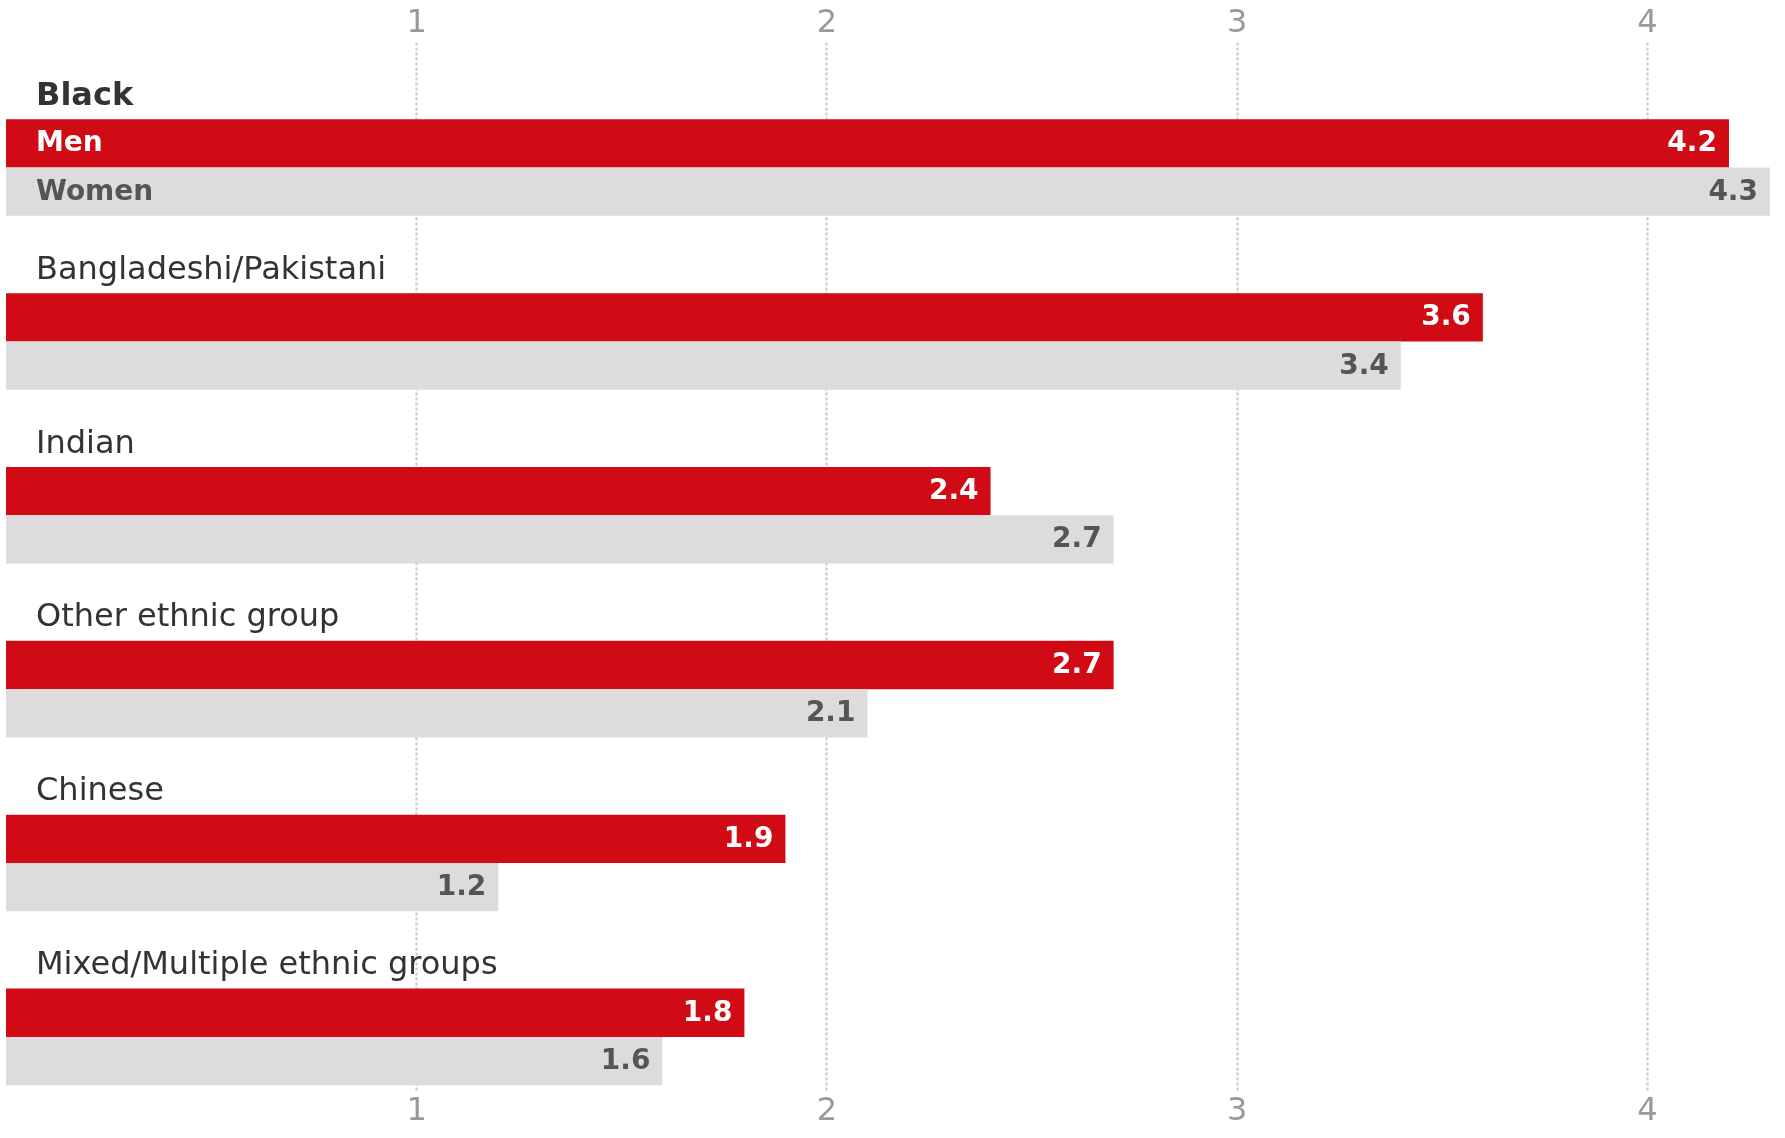 This screenshot has height=1138, width=1785. Describe the element at coordinates (1692, 142) in the screenshot. I see `data-label: 4.2` at that location.